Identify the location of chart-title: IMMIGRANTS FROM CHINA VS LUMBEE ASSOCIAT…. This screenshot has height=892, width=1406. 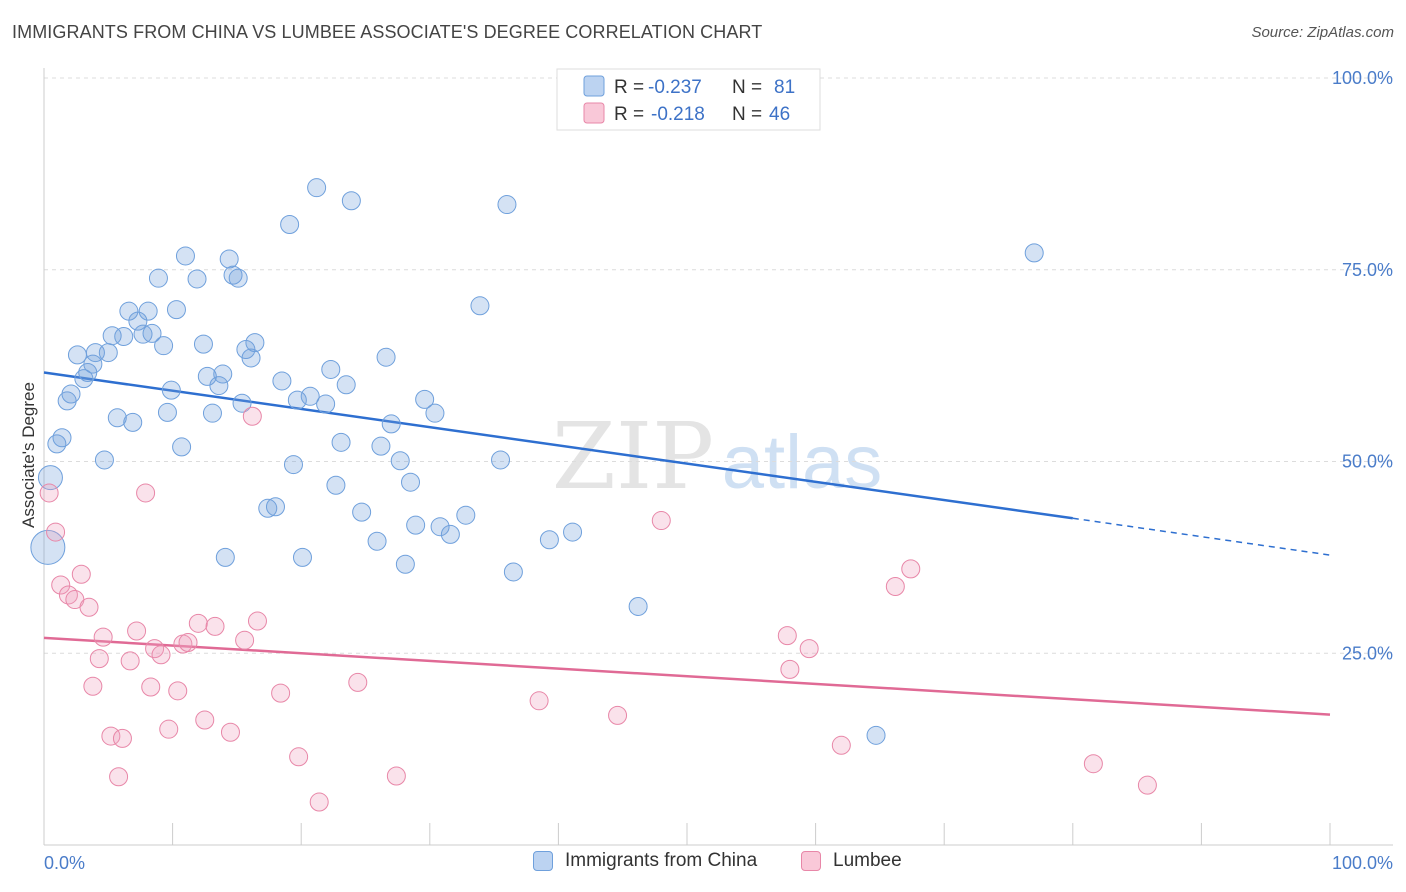
(387, 32).